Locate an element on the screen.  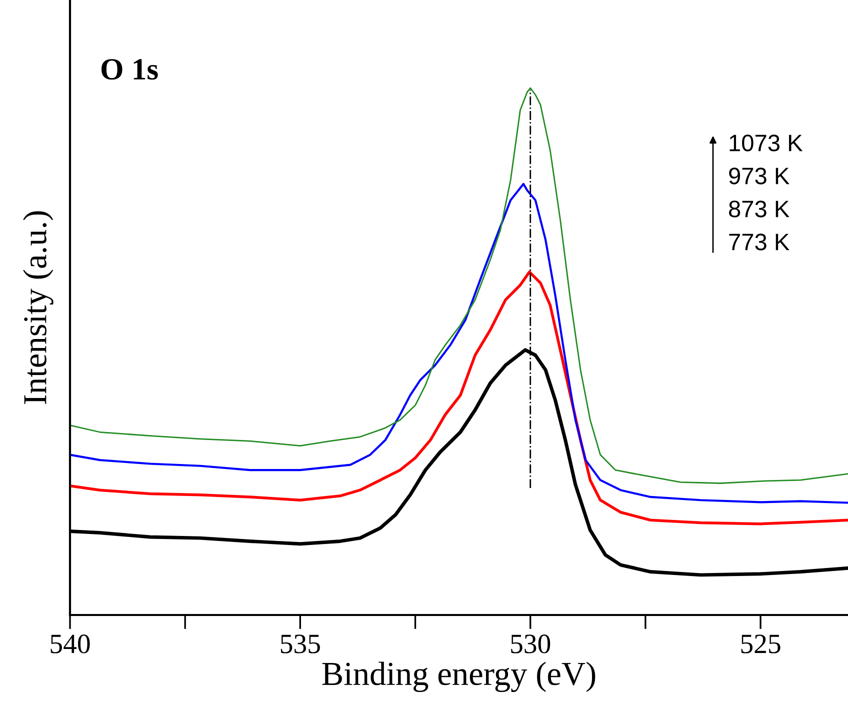
text: O 1s is located at coordinates (129, 69).